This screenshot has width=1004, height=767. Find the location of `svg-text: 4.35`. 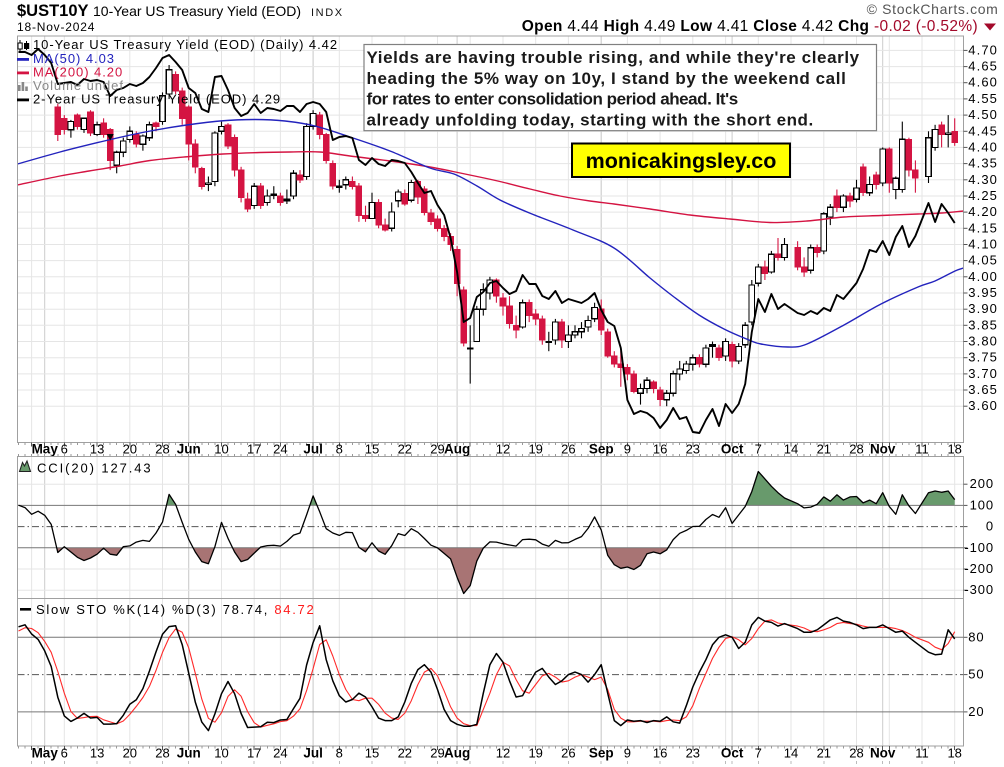

svg-text: 4.35 is located at coordinates (983, 163).